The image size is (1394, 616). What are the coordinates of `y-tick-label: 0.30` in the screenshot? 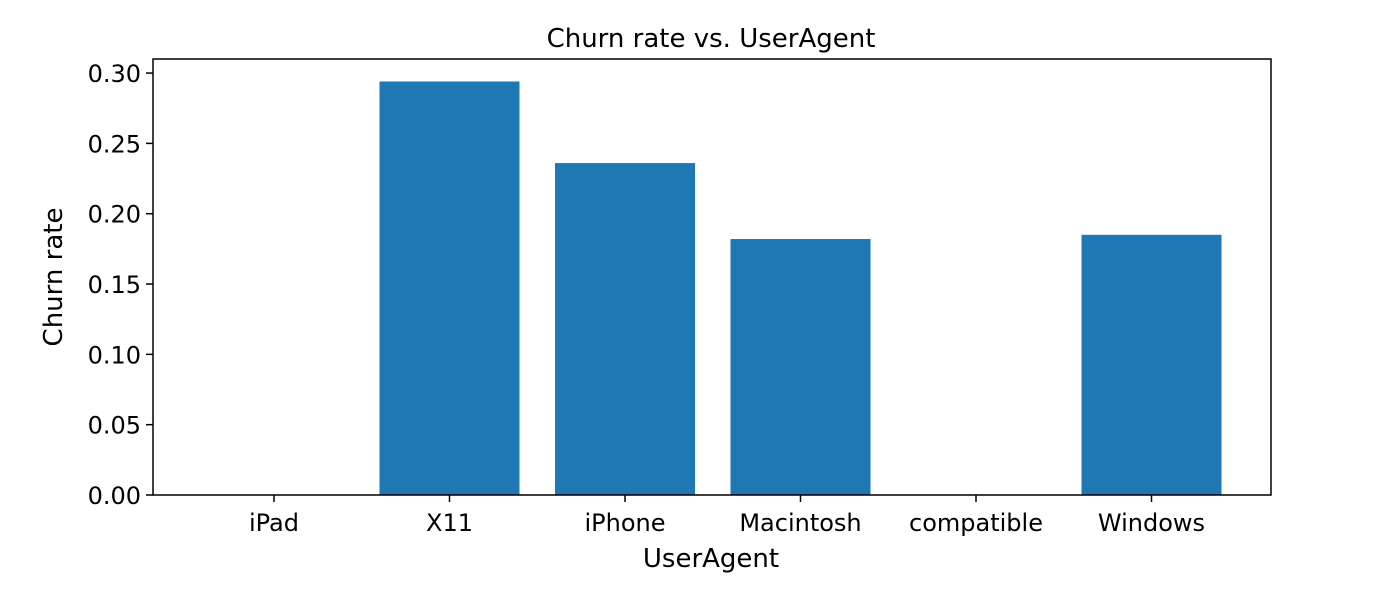 It's located at (114, 74).